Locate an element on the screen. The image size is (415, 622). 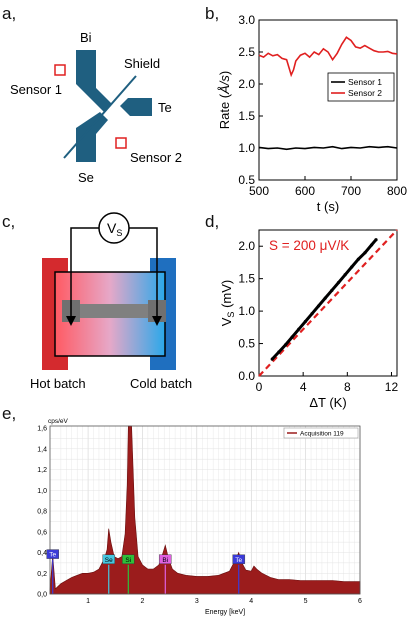
sensor-2-square is located at coordinates (121, 143).